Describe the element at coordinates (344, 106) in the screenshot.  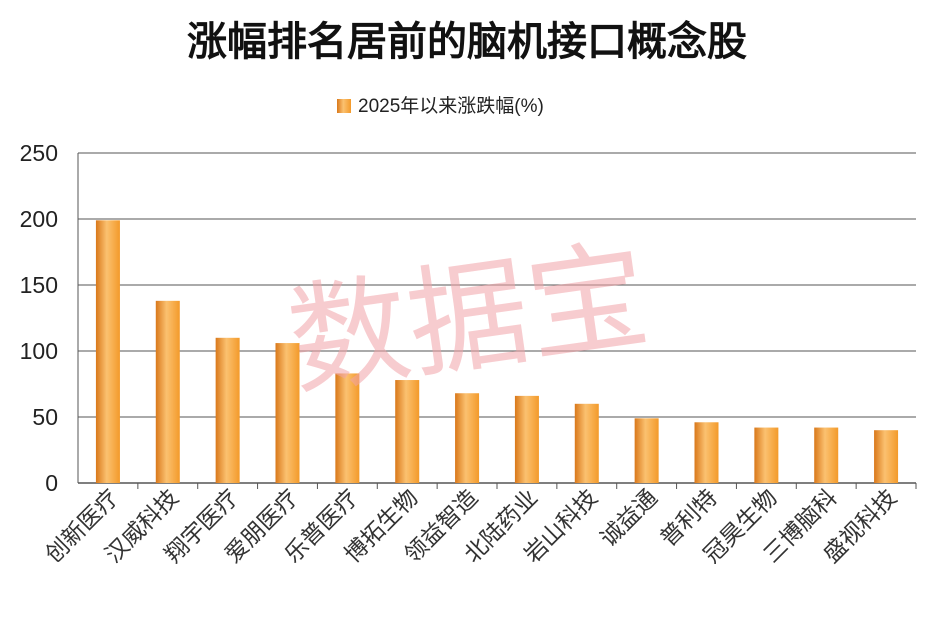
I see `legend-swatch` at that location.